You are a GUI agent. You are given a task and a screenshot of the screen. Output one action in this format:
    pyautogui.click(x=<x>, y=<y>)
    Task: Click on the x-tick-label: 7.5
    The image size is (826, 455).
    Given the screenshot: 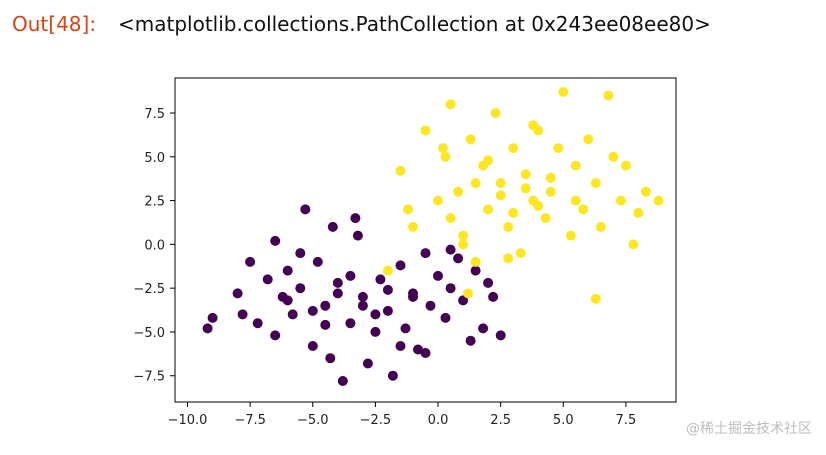 What is the action you would take?
    pyautogui.click(x=626, y=420)
    